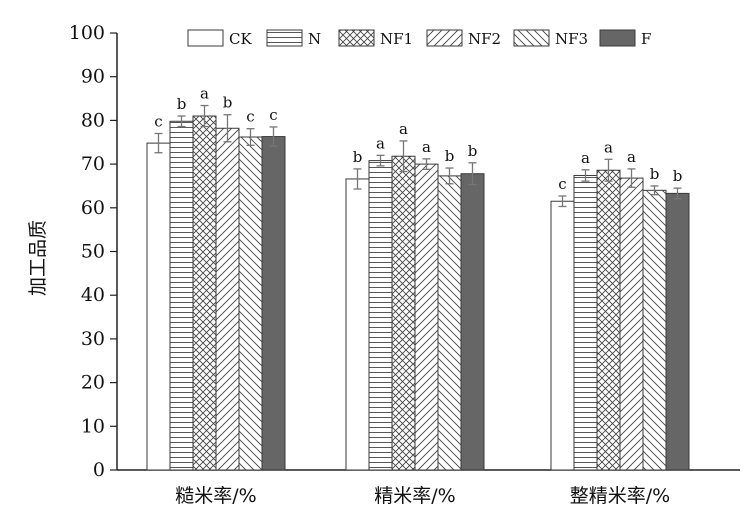  What do you see at coordinates (93, 339) in the screenshot?
I see `y-tick-label: 30` at bounding box center [93, 339].